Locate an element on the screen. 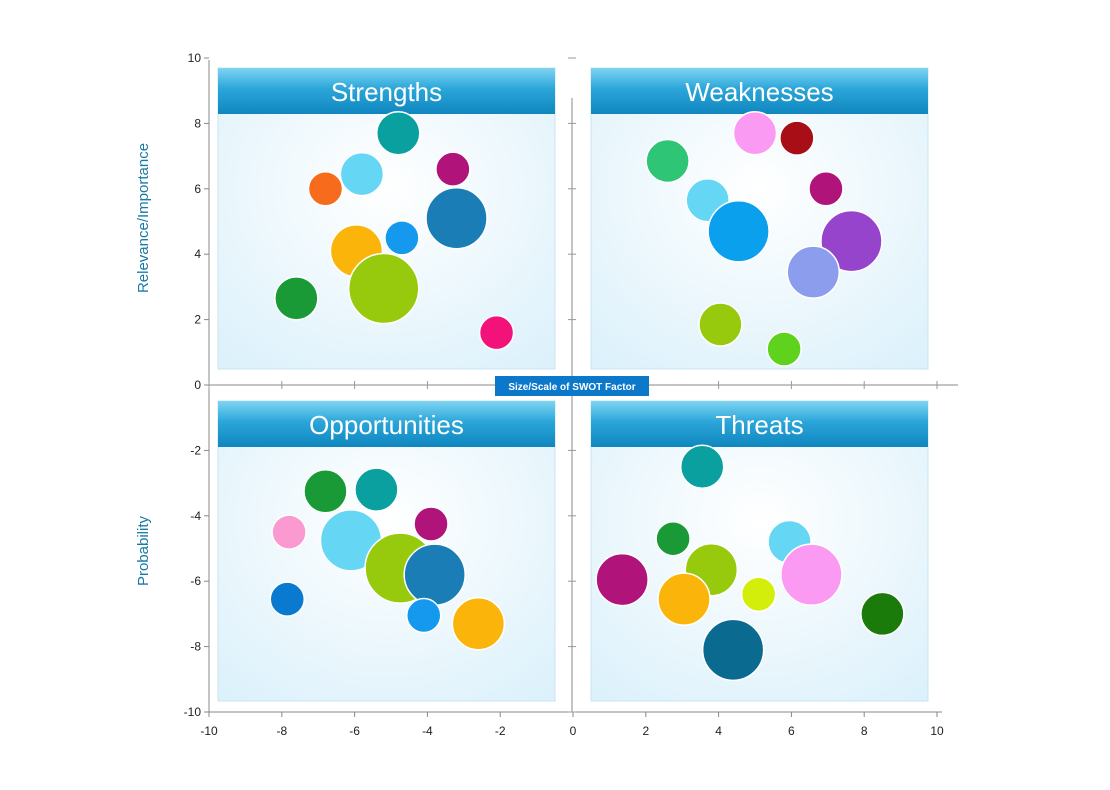 This screenshot has width=1110, height=790. quadrant-title-threats: Threats is located at coordinates (759, 425).